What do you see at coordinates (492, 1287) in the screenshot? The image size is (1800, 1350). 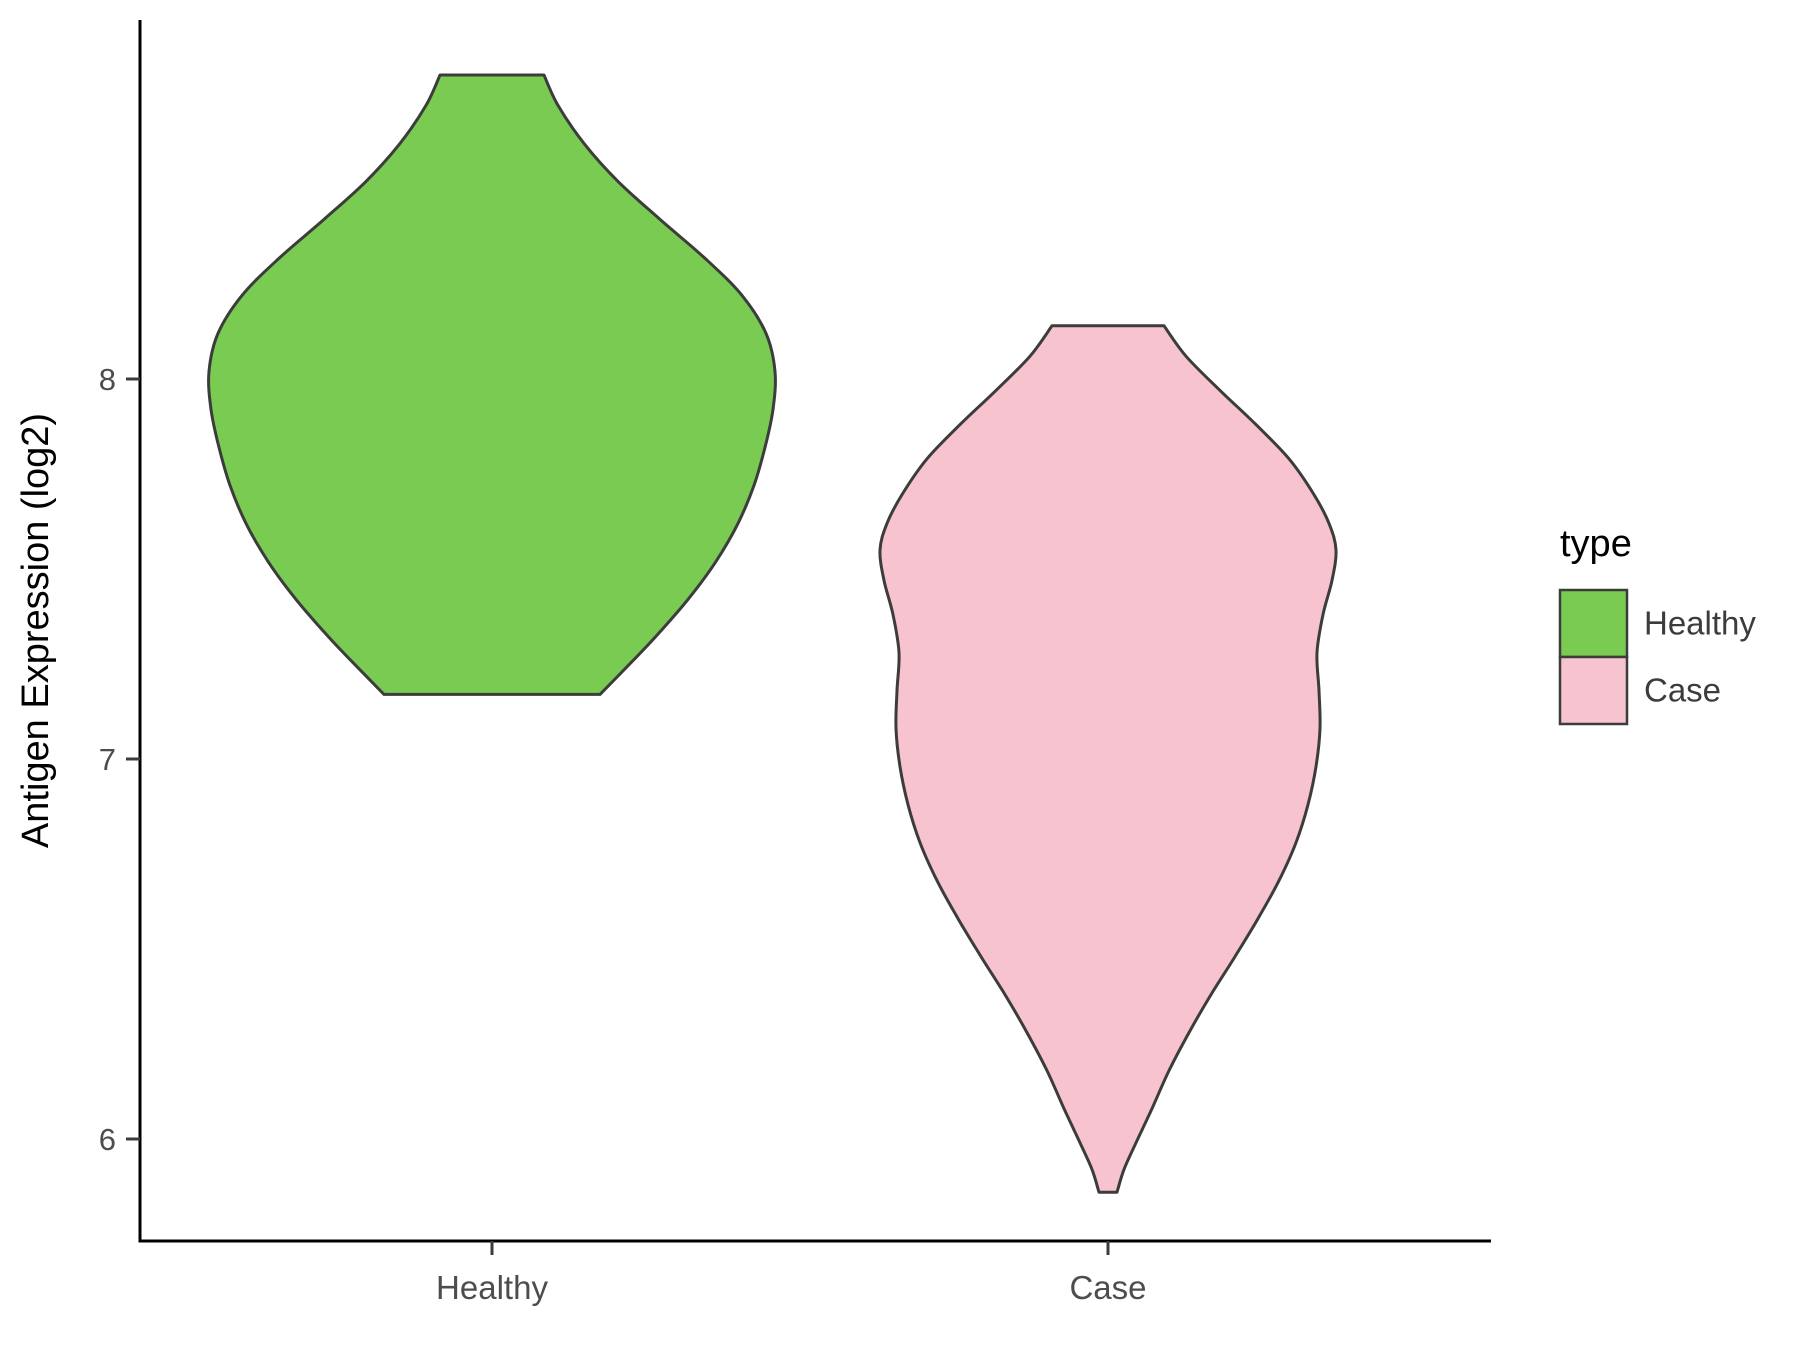 I see `x-category-label-healthy: Healthy` at bounding box center [492, 1287].